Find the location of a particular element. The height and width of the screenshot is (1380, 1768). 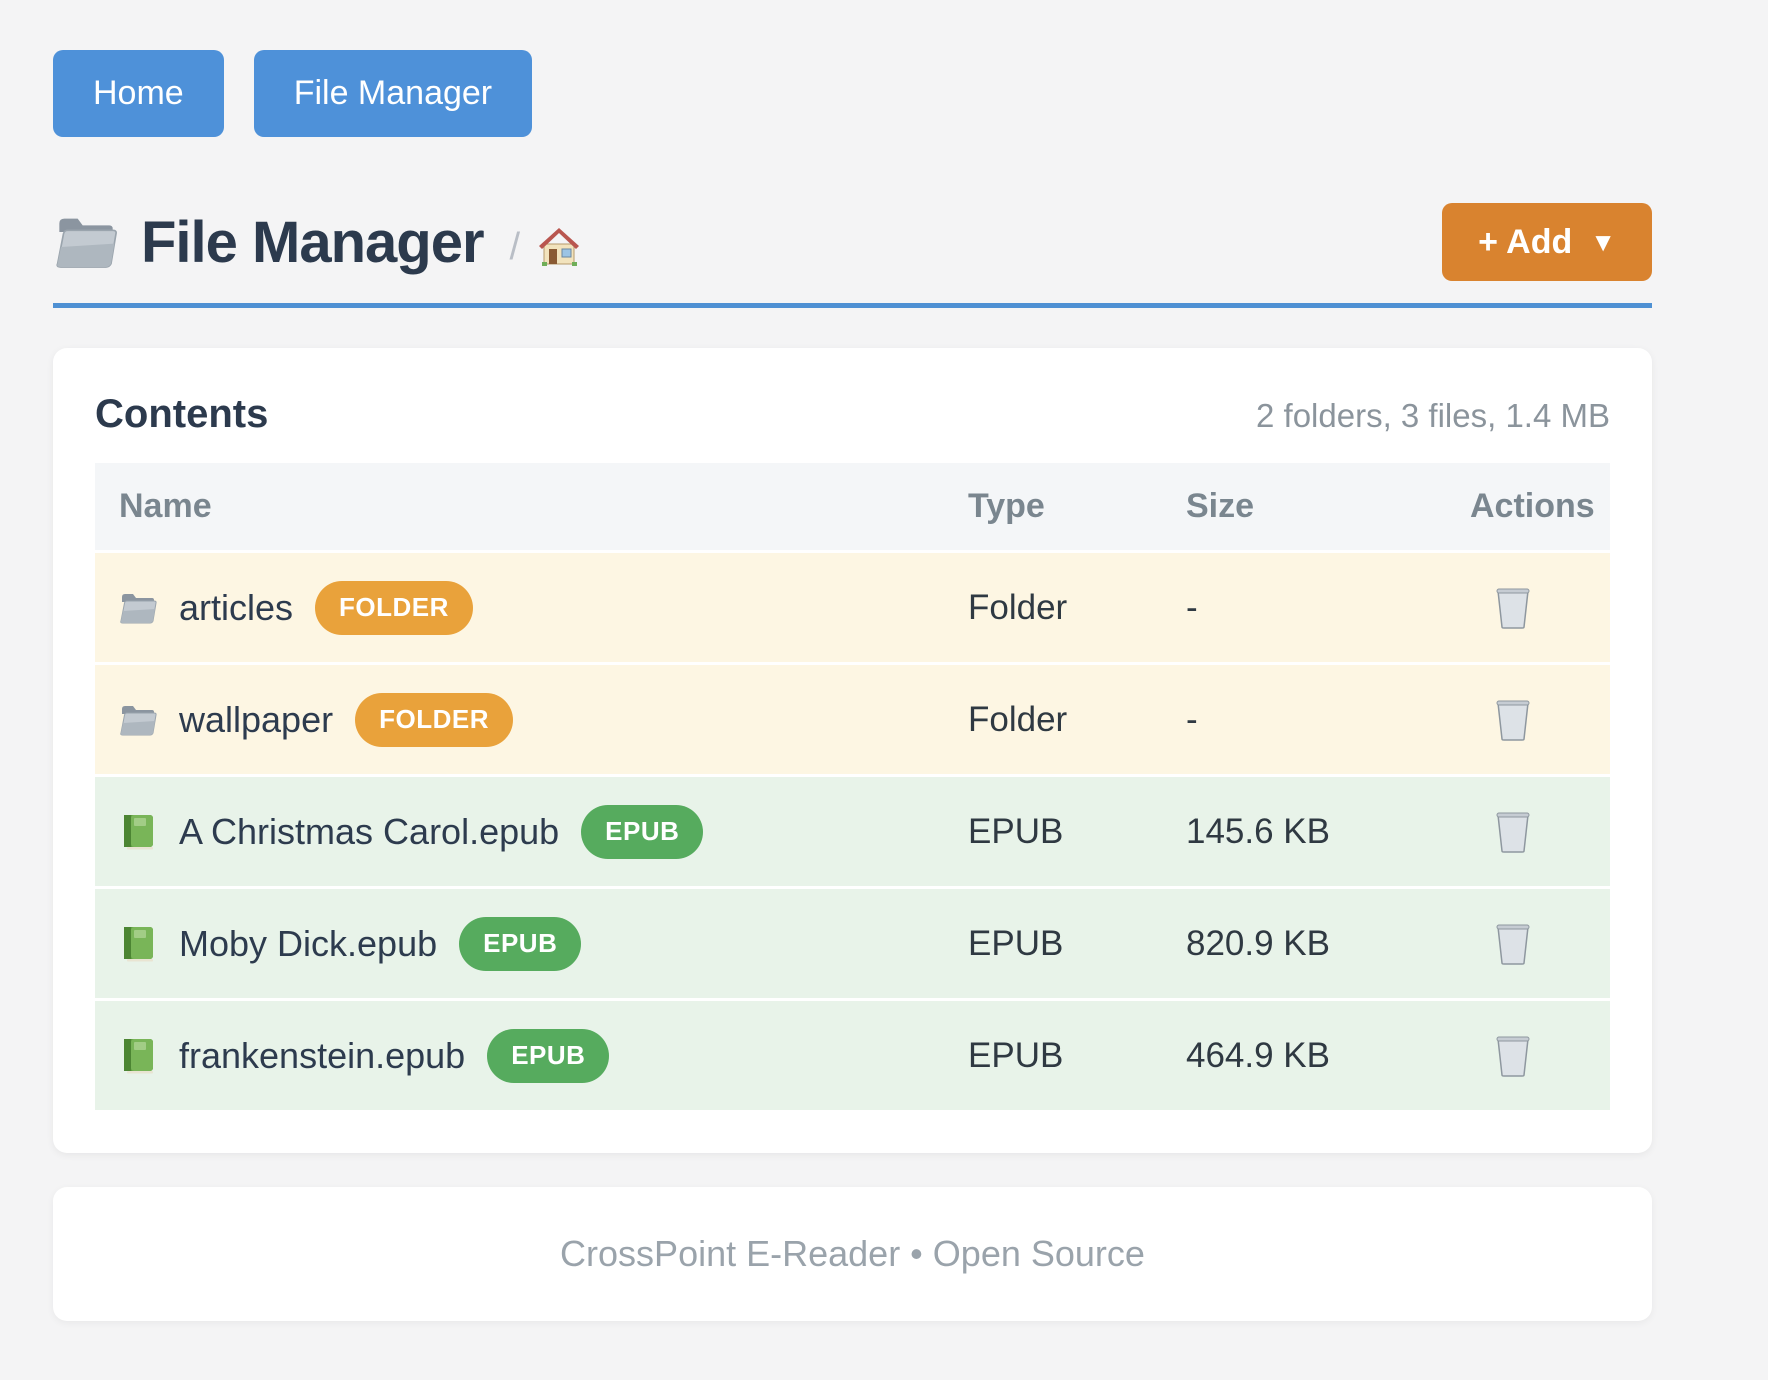

file-name-link: A Christmas Carol.epub is located at coordinates (369, 831).